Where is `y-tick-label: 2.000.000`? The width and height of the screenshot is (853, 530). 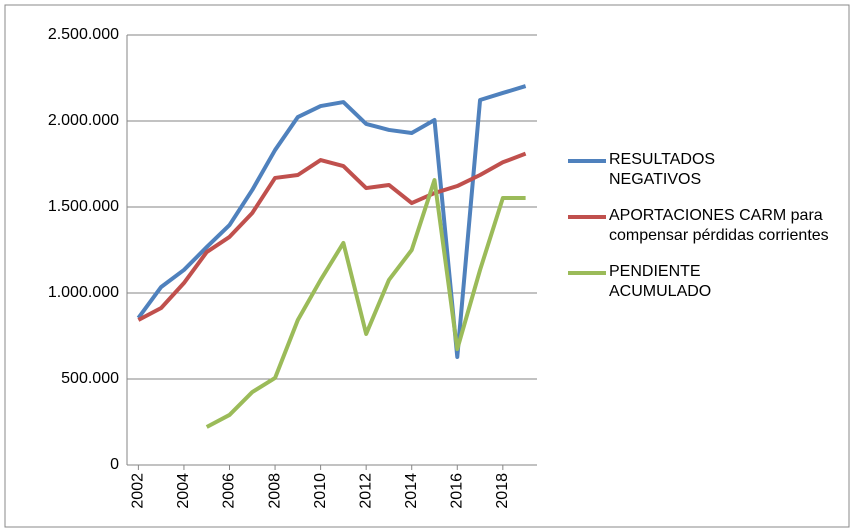
y-tick-label: 2.000.000 is located at coordinates (83, 120).